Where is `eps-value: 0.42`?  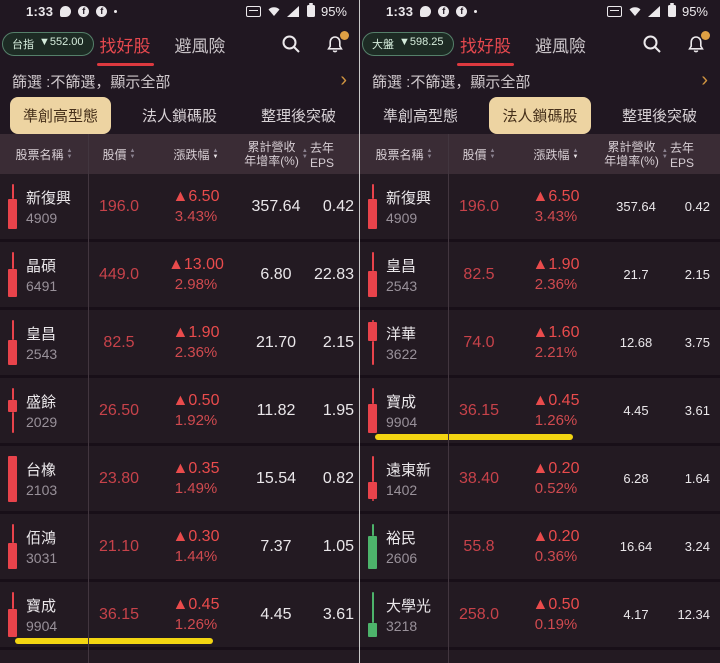 eps-value: 0.42 is located at coordinates (697, 206).